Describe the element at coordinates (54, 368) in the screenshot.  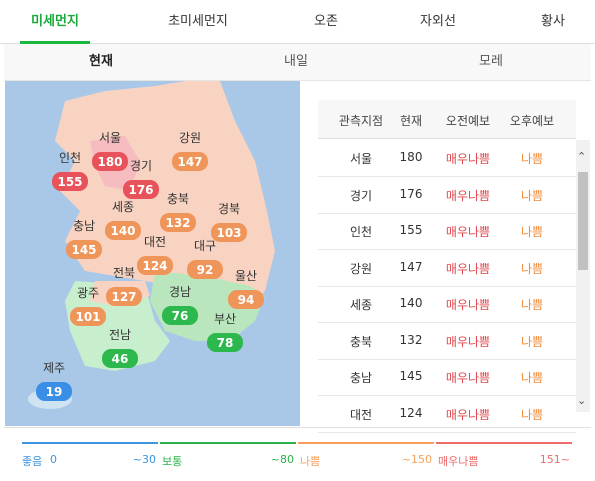
I see `region-name: 제주` at that location.